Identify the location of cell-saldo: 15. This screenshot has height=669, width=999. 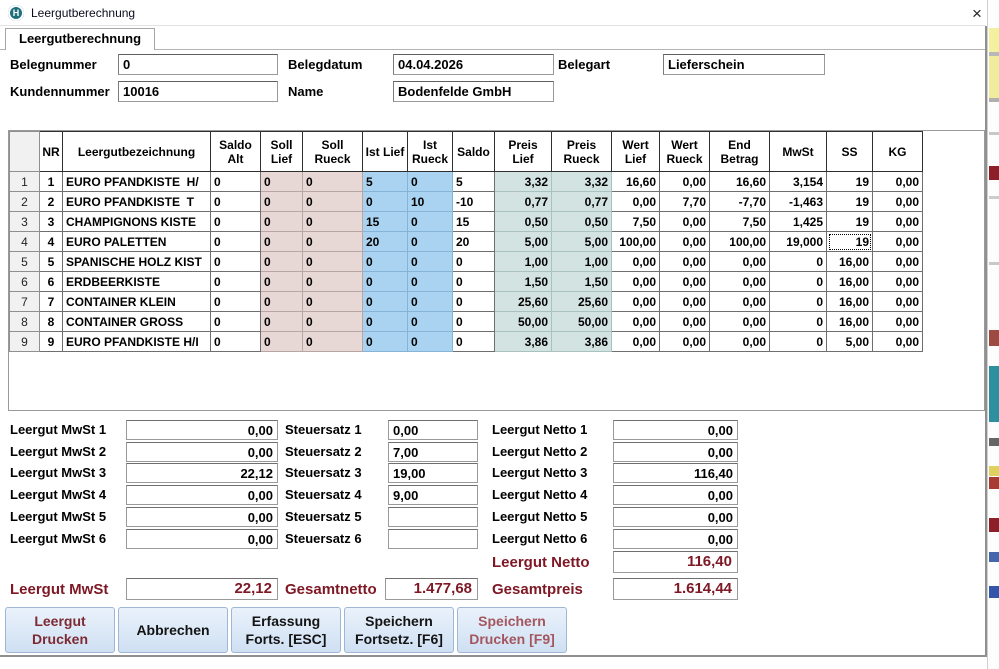
(473, 221).